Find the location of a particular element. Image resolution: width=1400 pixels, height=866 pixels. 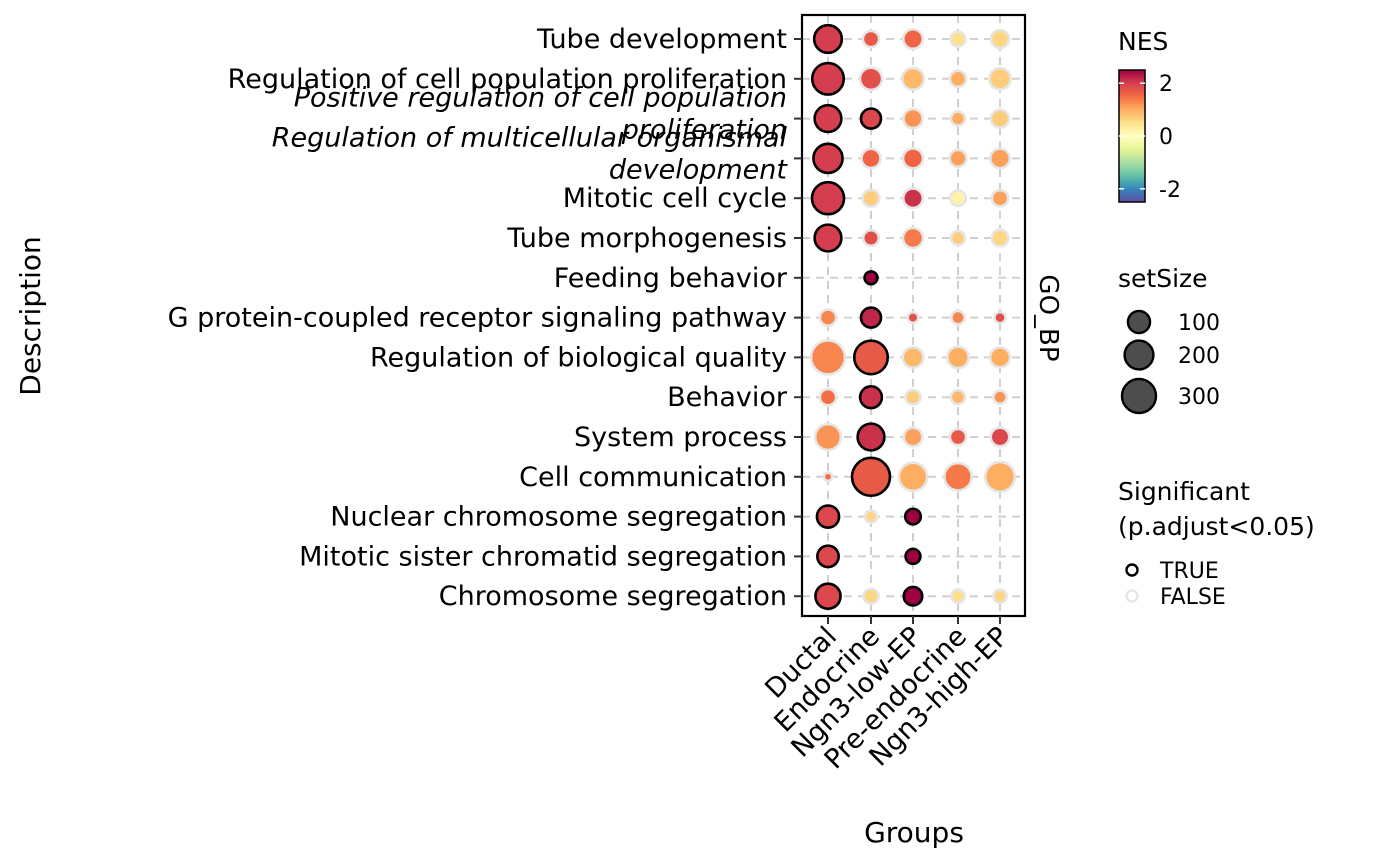

y-tick-label: Cell communication is located at coordinates (653, 477).